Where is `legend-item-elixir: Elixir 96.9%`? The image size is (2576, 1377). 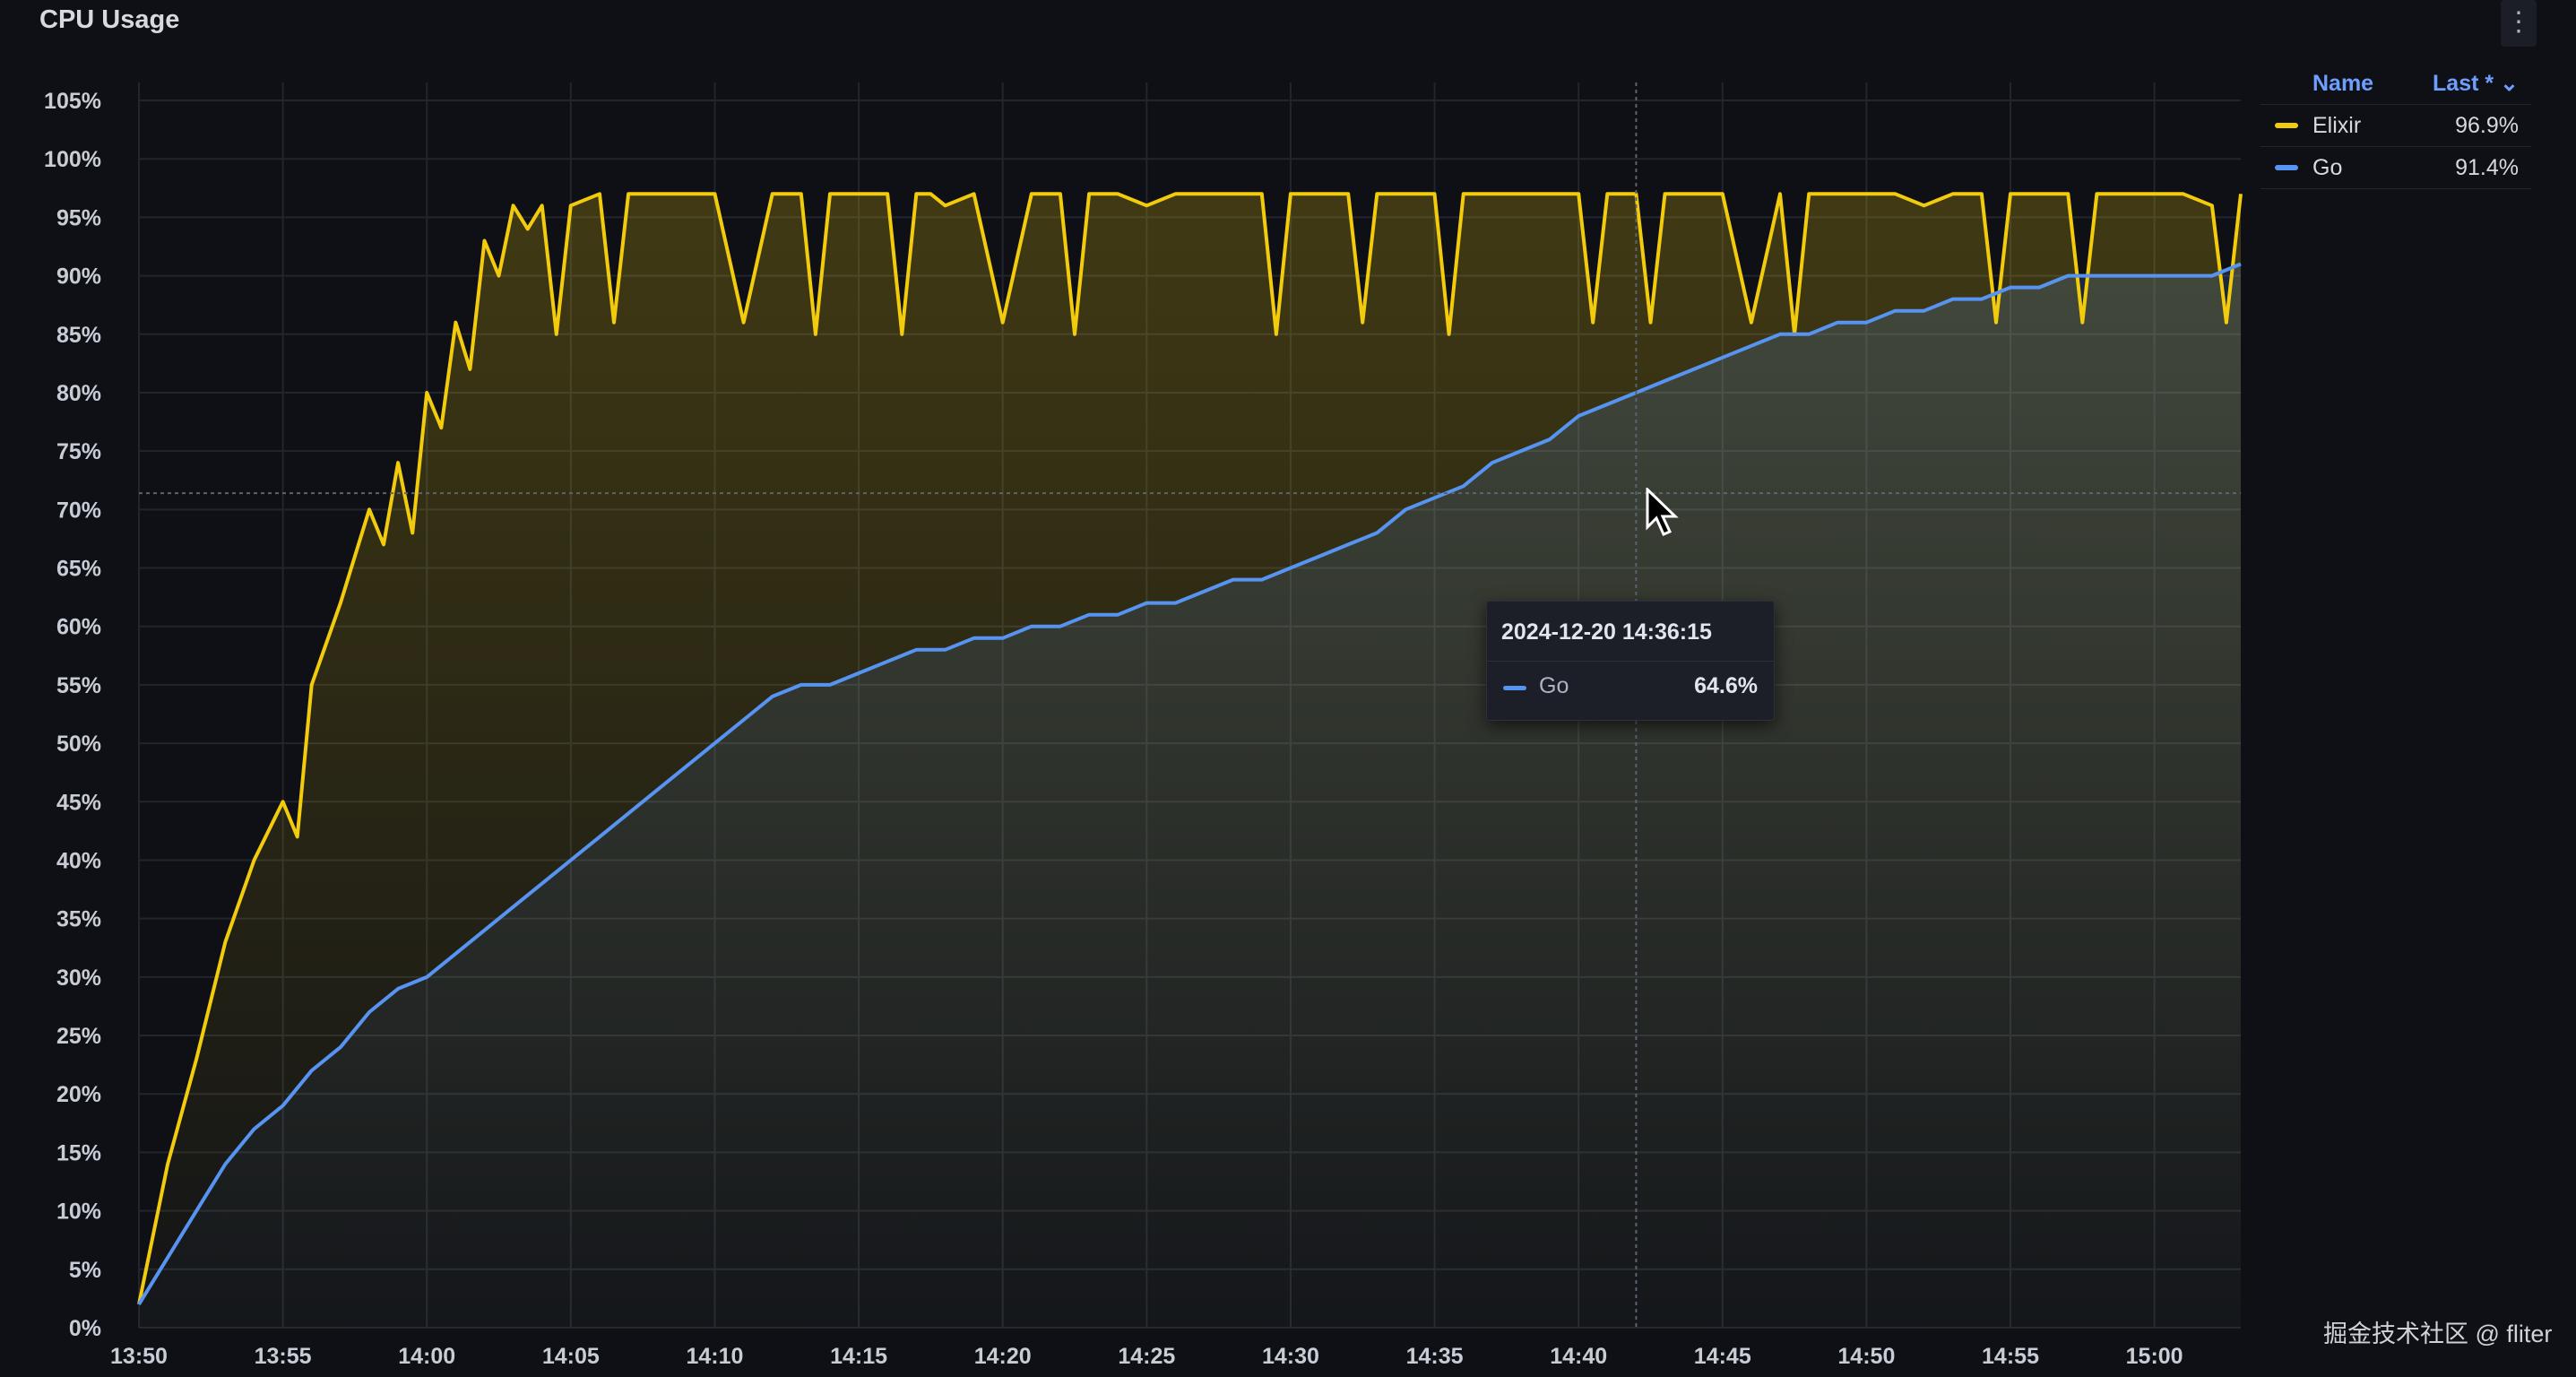
legend-item-elixir: Elixir 96.9% is located at coordinates (2395, 126).